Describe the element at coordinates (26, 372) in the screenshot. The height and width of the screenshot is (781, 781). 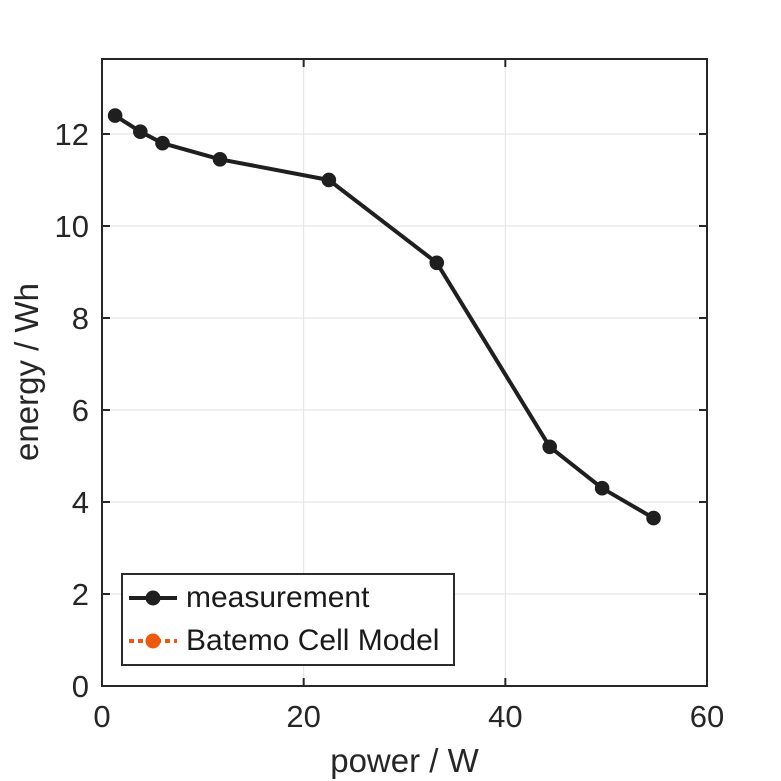
I see `y-axis-label: energy / Wh` at that location.